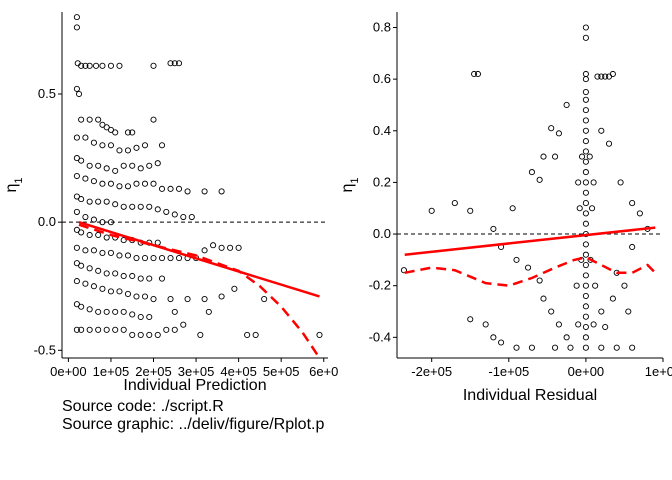  I want to click on x-tick-label: 2e+05, so click(153, 371).